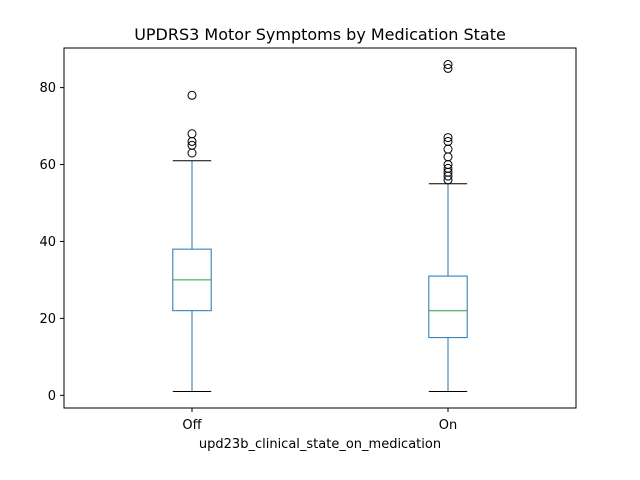  Describe the element at coordinates (47, 242) in the screenshot. I see `y-tick-label: 40` at that location.